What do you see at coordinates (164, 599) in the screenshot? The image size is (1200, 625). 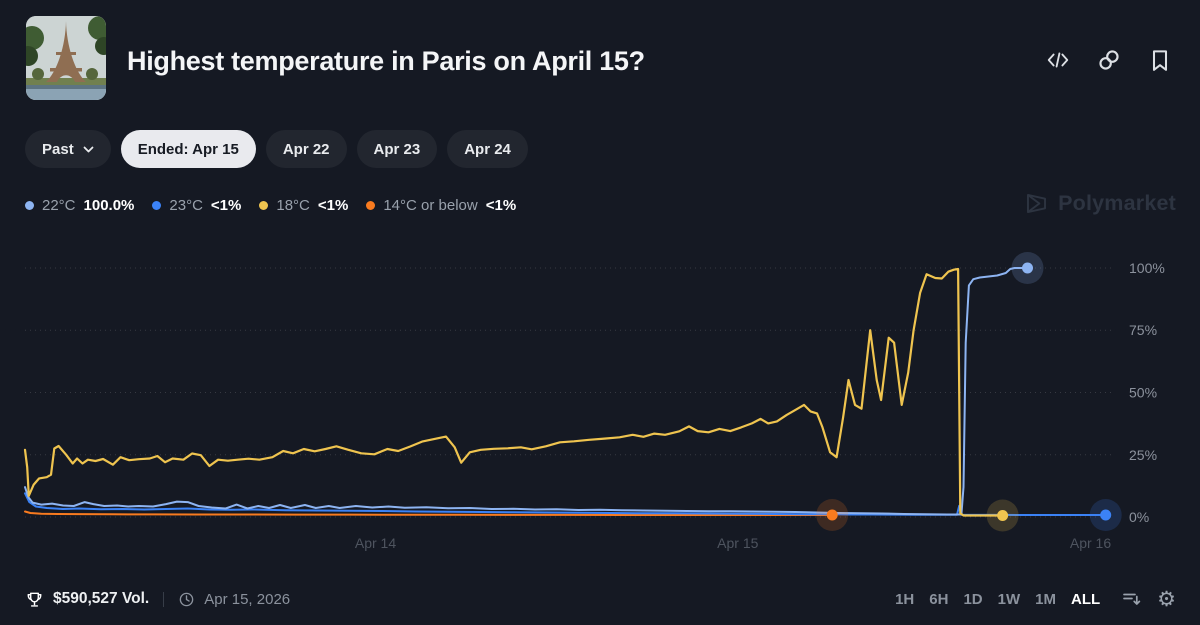 I see `footer-divider` at bounding box center [164, 599].